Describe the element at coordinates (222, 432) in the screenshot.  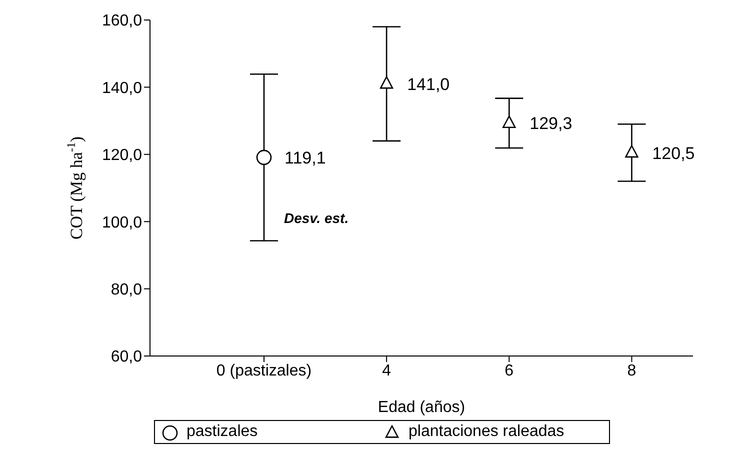
I see `legend-label: pastizales` at that location.